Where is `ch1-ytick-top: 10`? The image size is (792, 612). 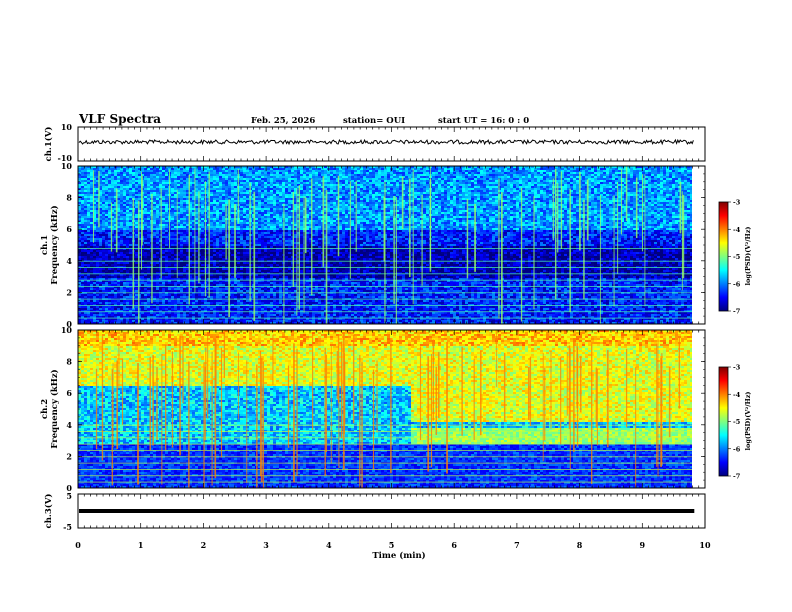 ch1-ytick-top: 10 is located at coordinates (67, 127).